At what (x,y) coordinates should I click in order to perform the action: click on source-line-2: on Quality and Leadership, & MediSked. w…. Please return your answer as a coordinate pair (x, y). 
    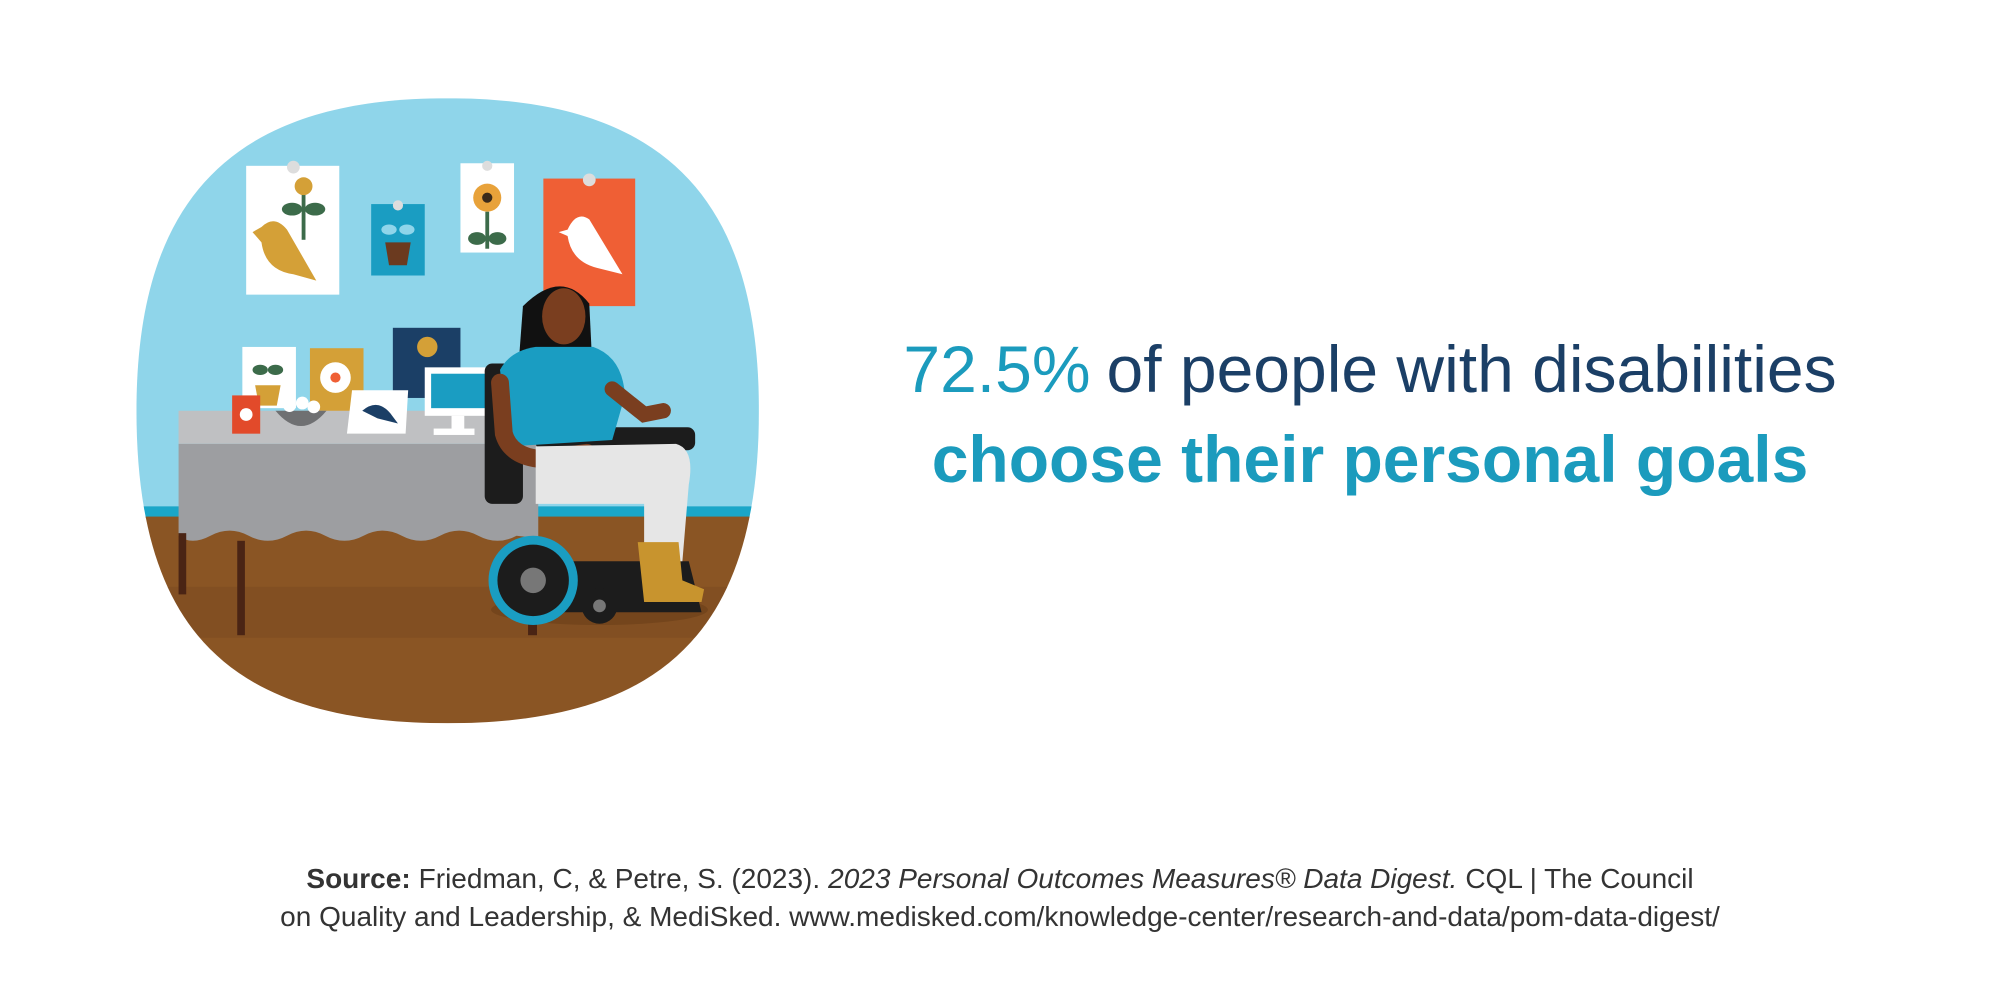
    Looking at the image, I should click on (1000, 916).